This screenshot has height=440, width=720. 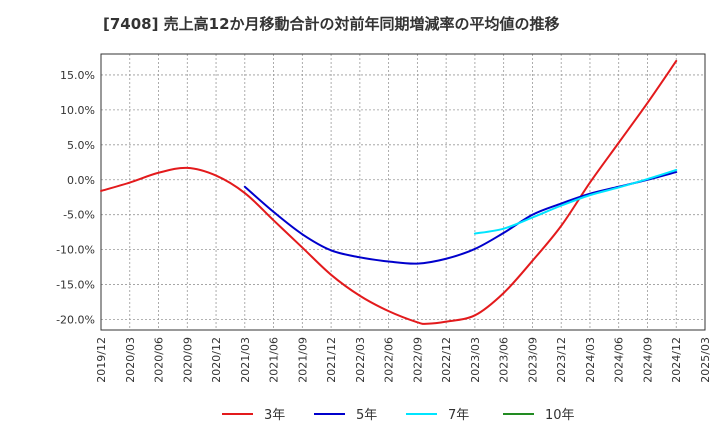 I want to click on legend-label-3: 10年, so click(x=560, y=415).